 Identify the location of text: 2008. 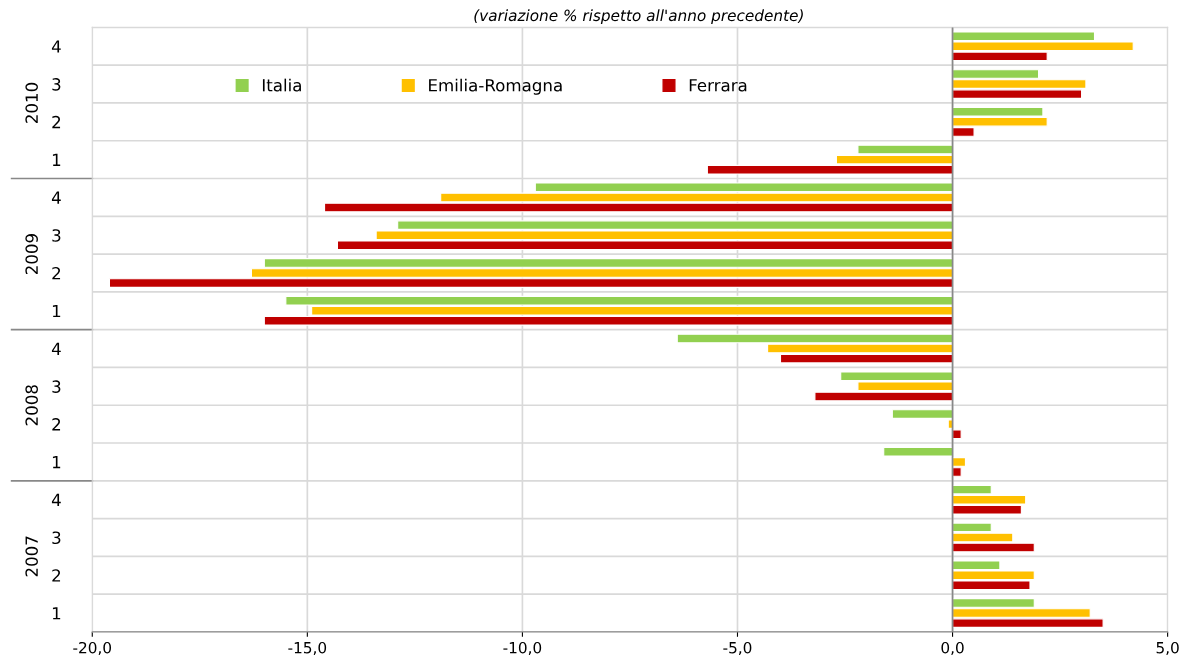
(31, 405).